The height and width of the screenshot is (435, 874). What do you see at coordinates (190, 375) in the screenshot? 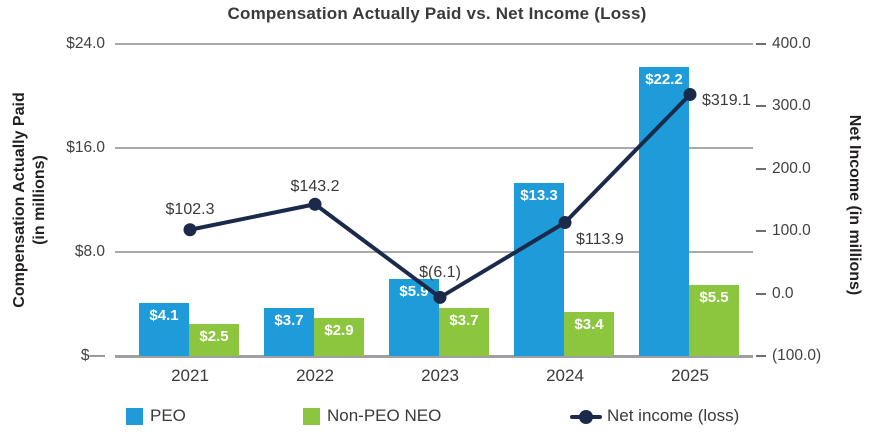
I see `x-axis-label-2021: 2021` at bounding box center [190, 375].